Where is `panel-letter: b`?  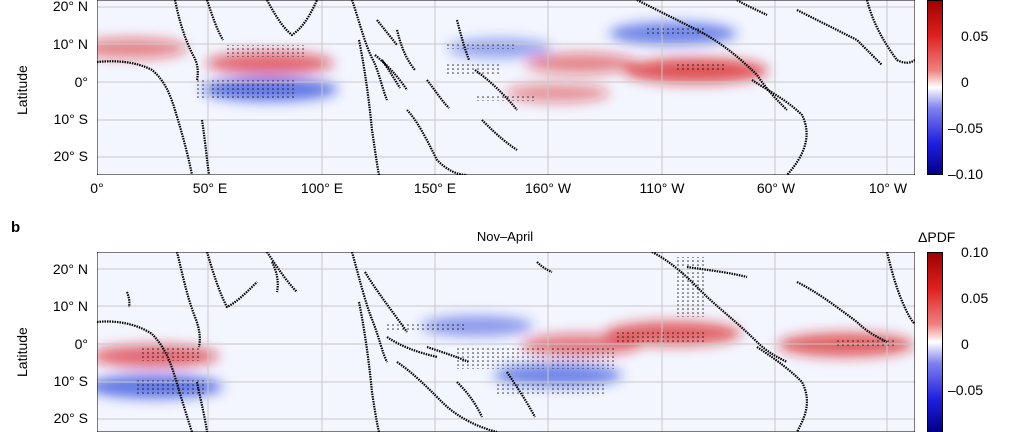
panel-letter: b is located at coordinates (16, 227).